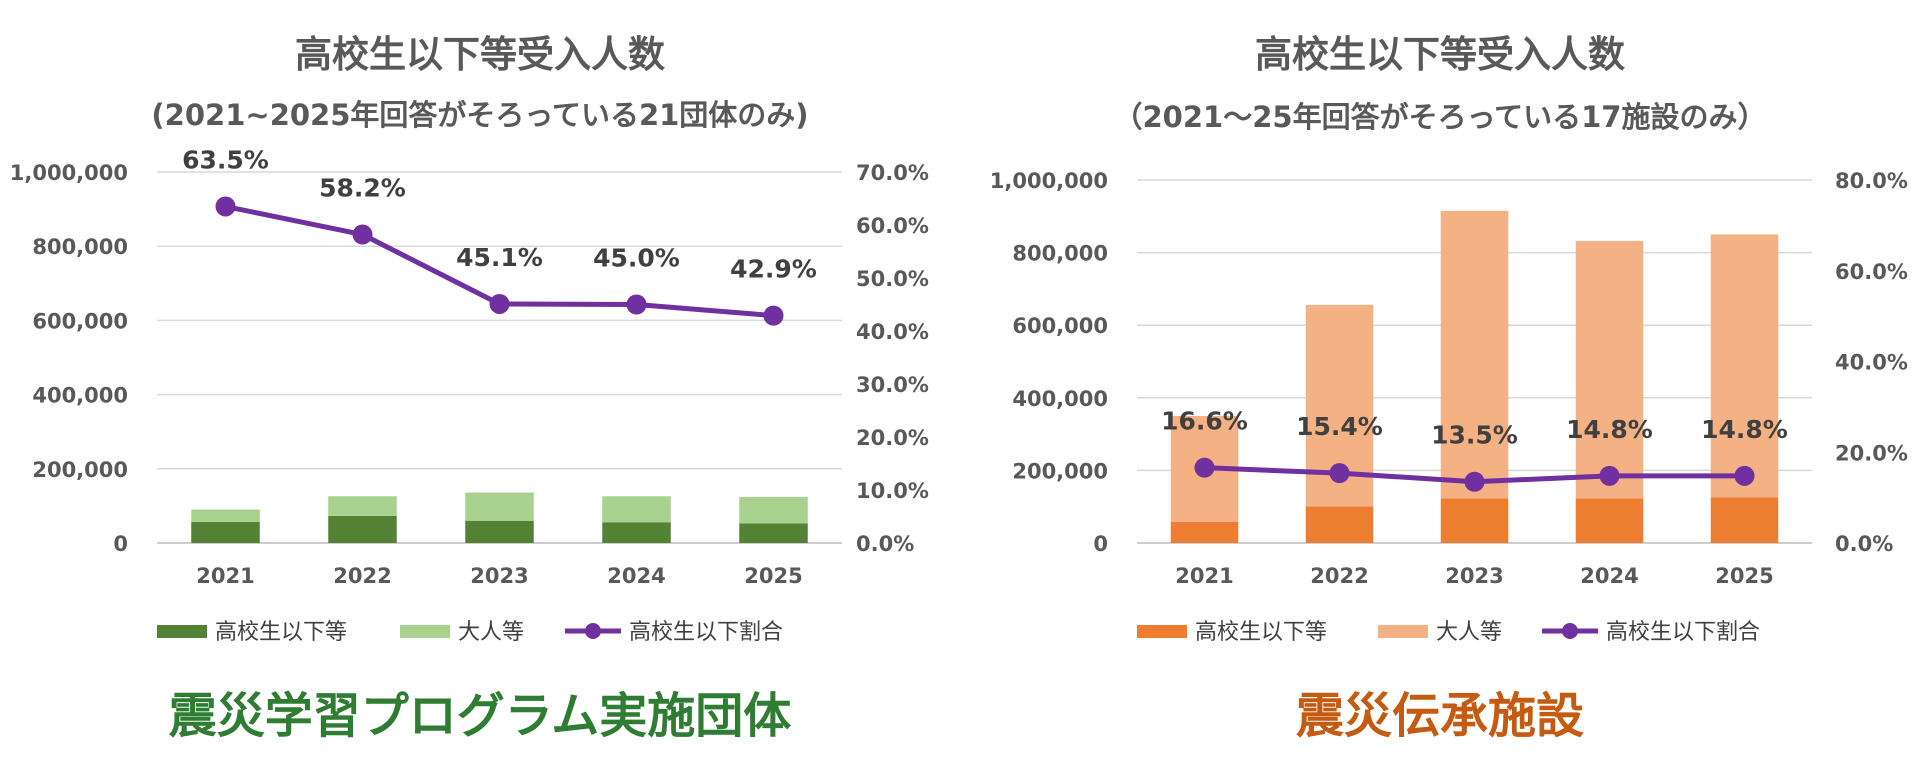 Image resolution: width=1920 pixels, height=770 pixels. What do you see at coordinates (892, 491) in the screenshot?
I see `y2-tick-label: 10.0%` at bounding box center [892, 491].